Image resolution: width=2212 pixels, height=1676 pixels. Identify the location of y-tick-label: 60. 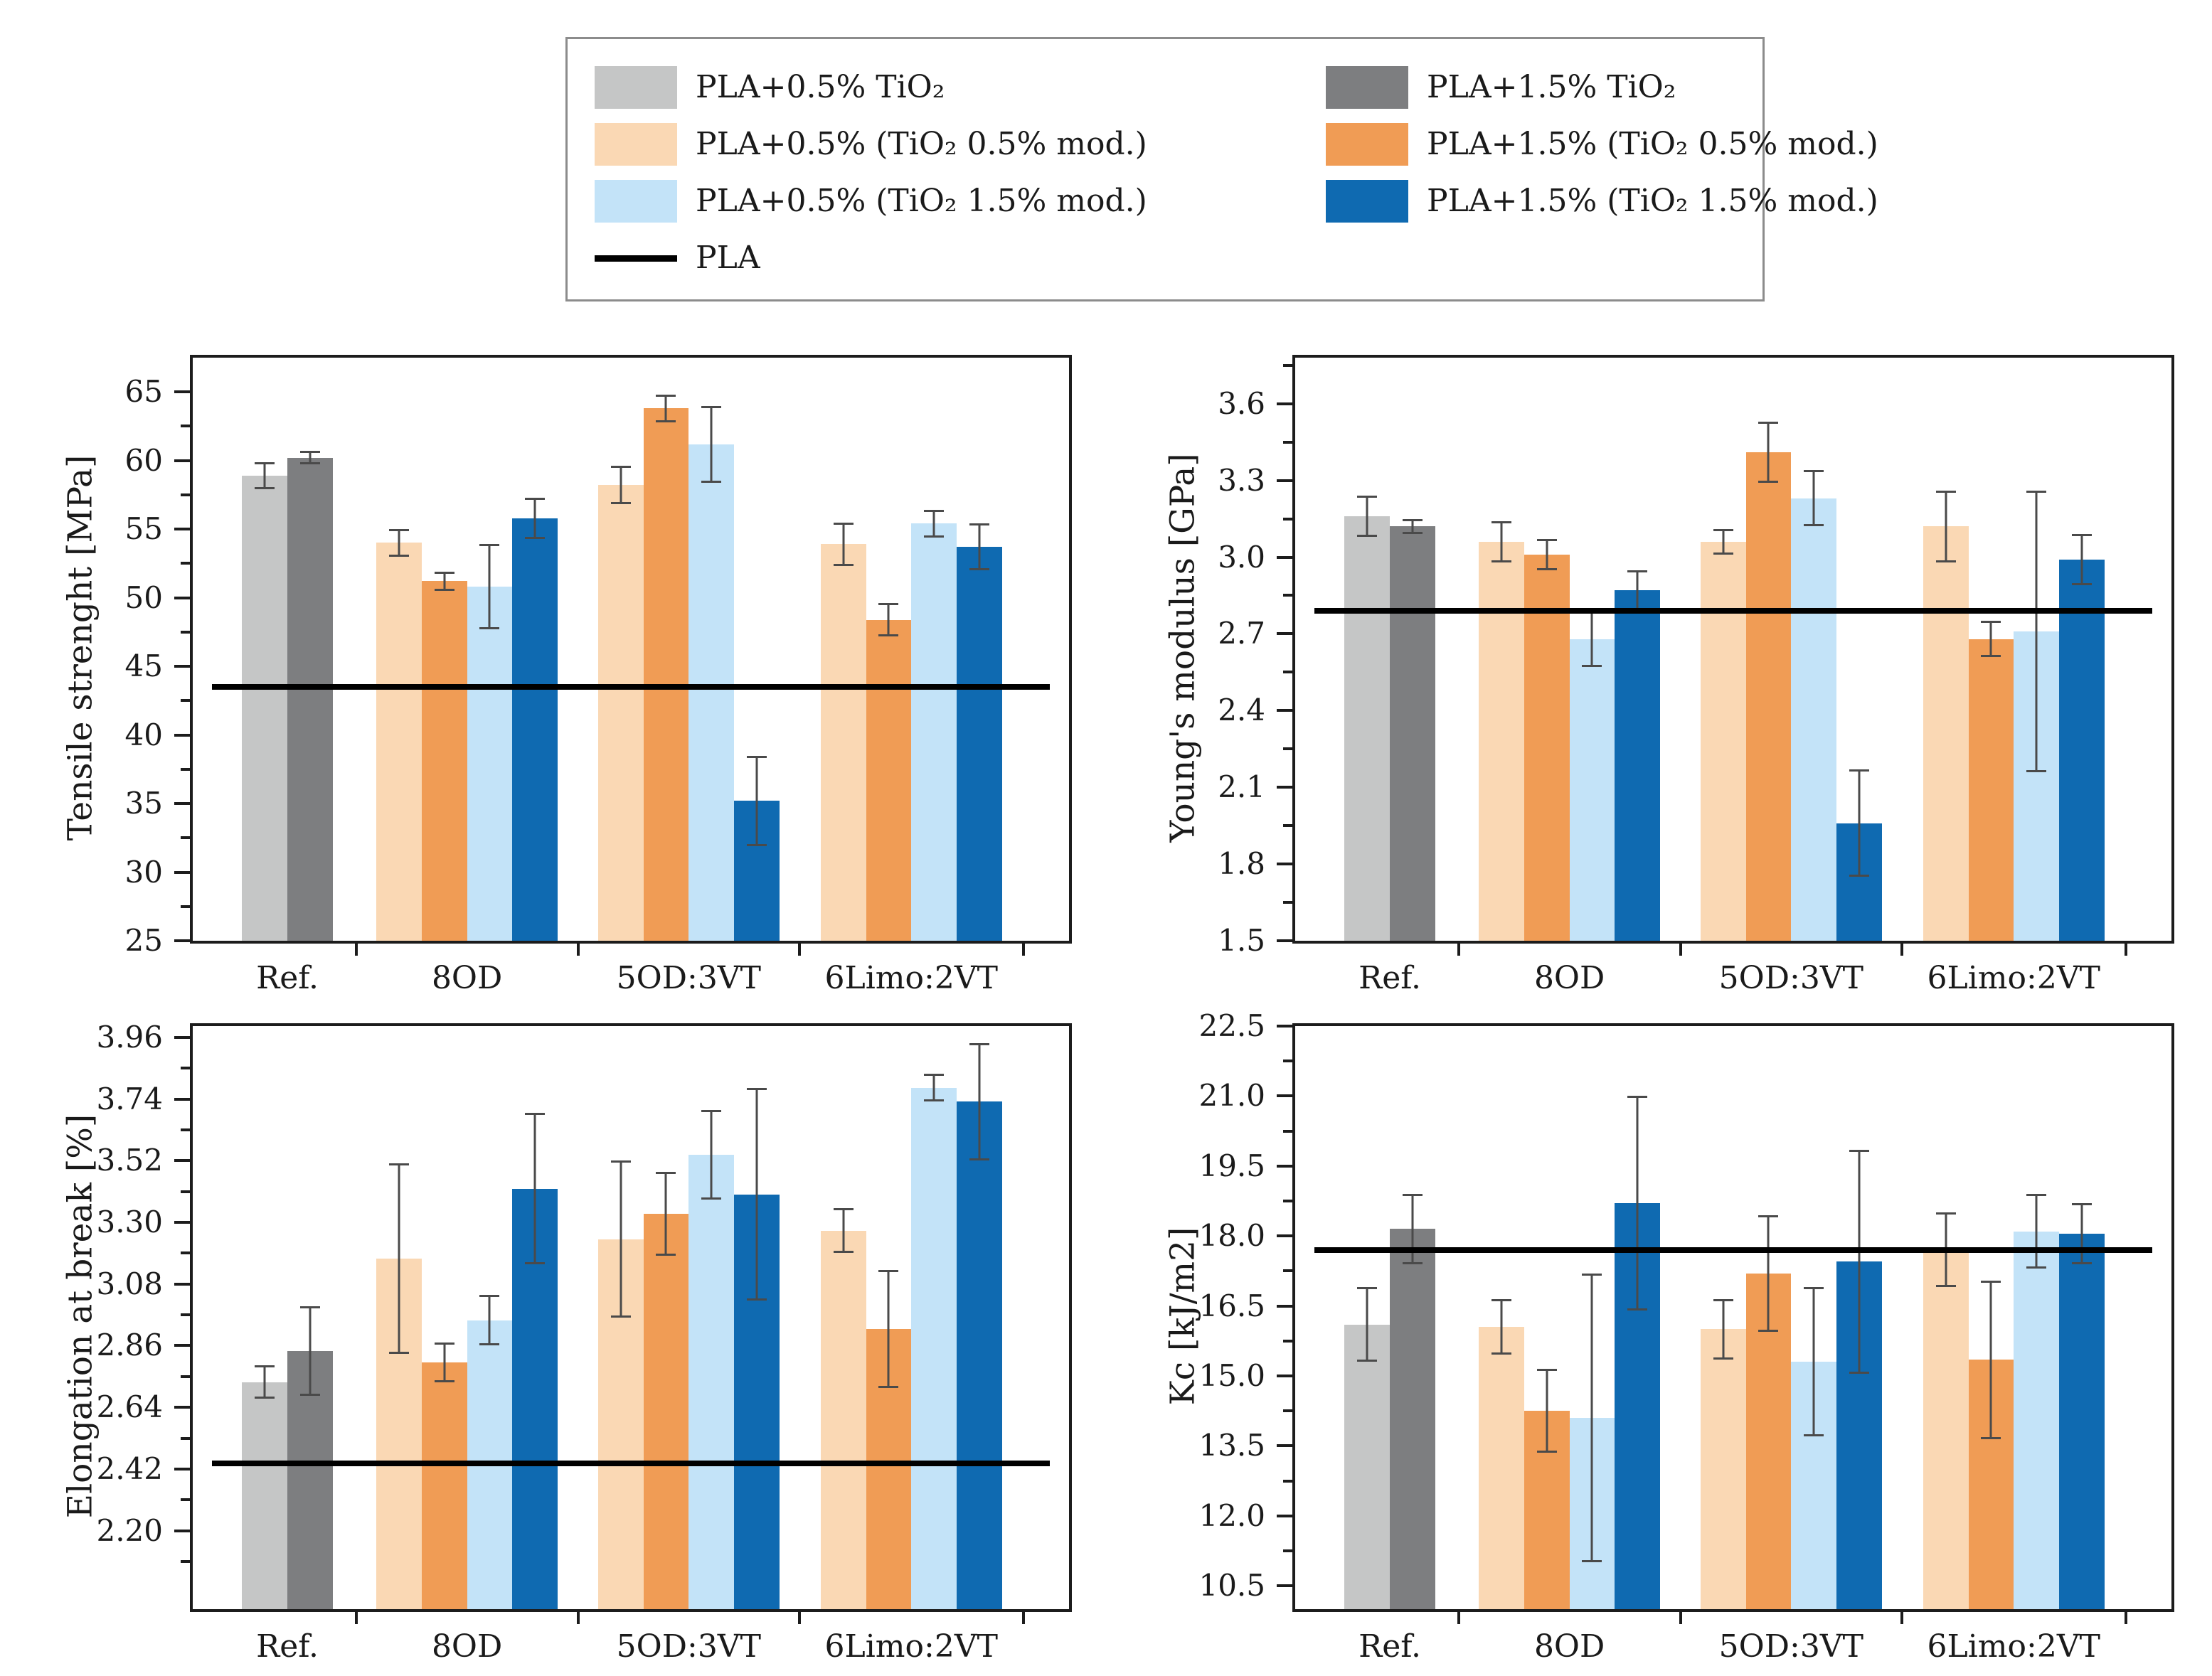
(143, 460).